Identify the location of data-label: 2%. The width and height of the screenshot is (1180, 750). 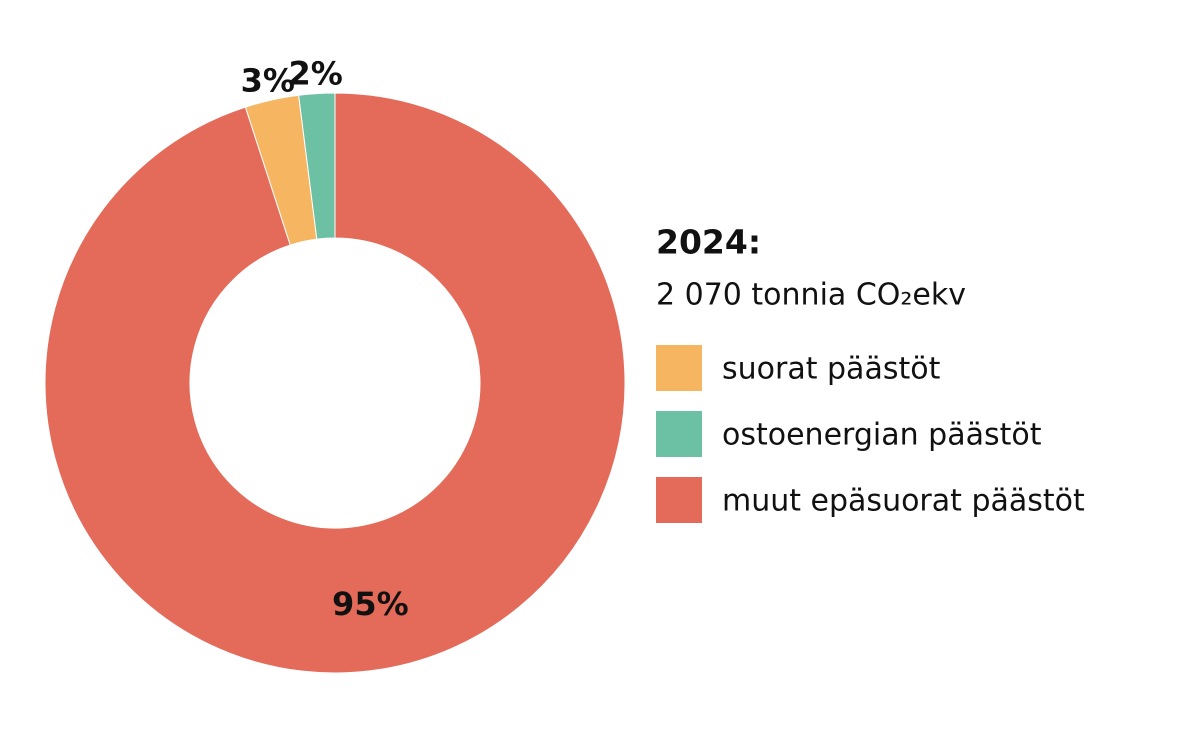
(315, 74).